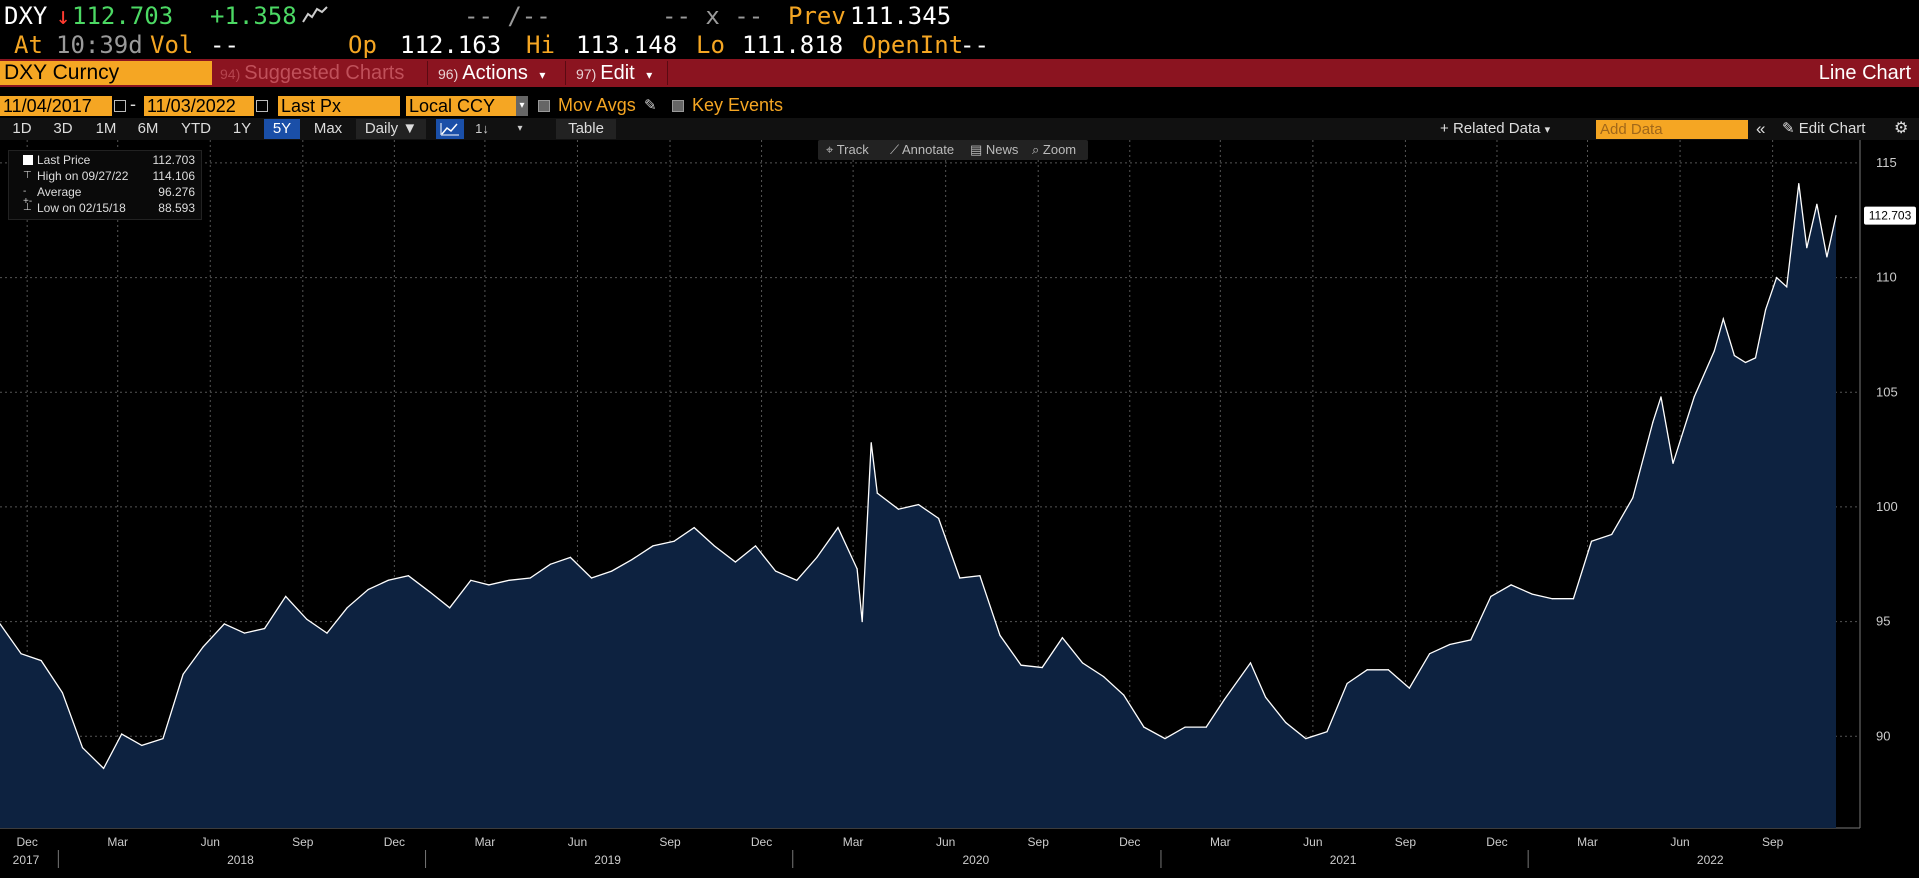 Image resolution: width=1919 pixels, height=878 pixels. What do you see at coordinates (321, 73) in the screenshot?
I see `suggested-charts-button: 94) Suggested Charts` at bounding box center [321, 73].